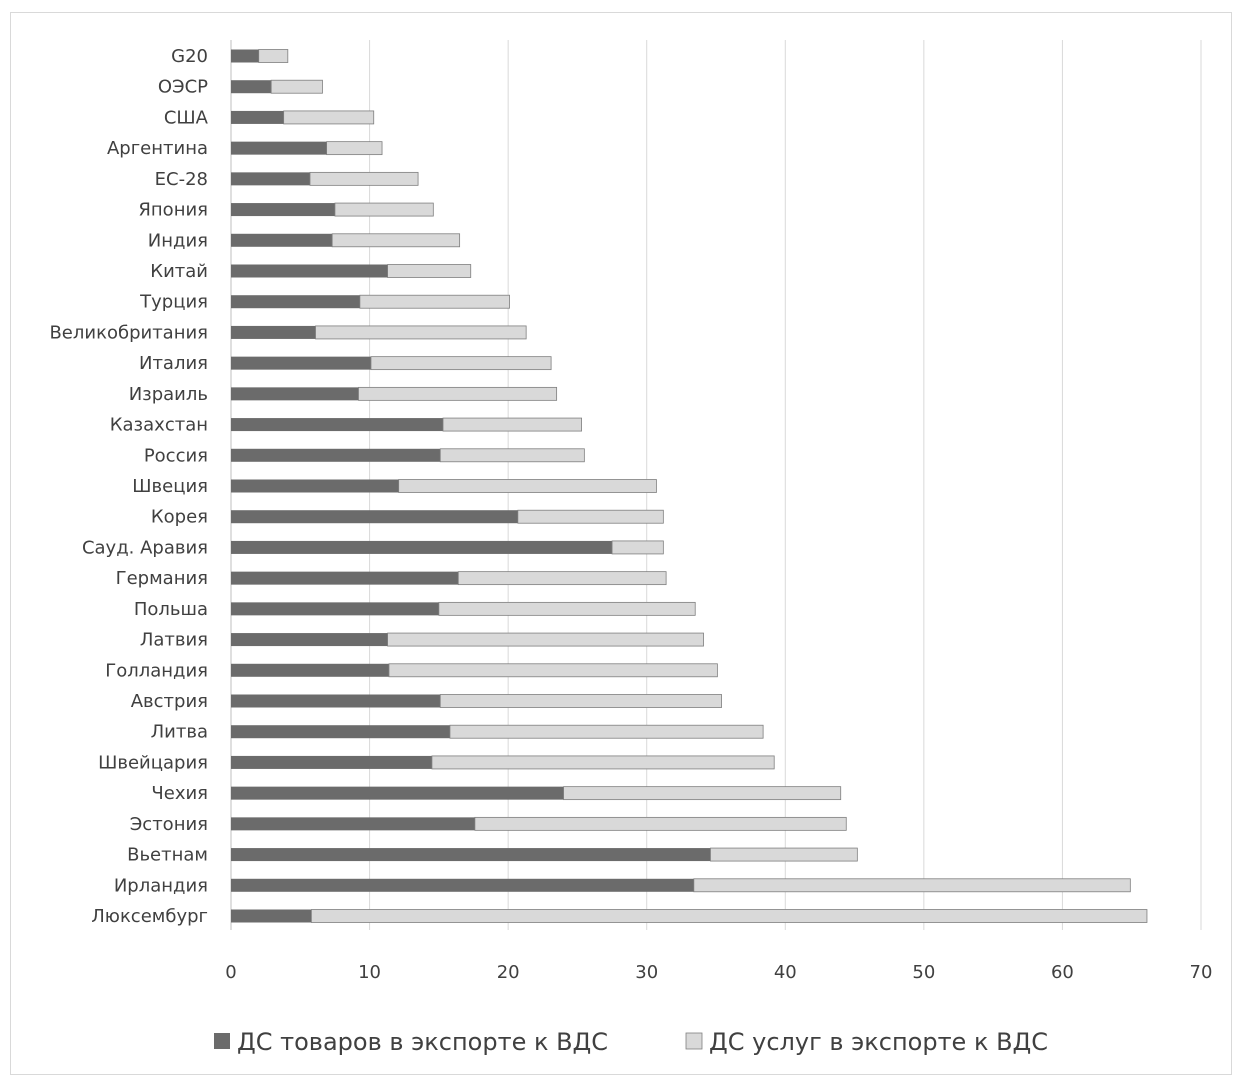 The image size is (1236, 1079). I want to click on x-tick-label: 70, so click(1201, 972).